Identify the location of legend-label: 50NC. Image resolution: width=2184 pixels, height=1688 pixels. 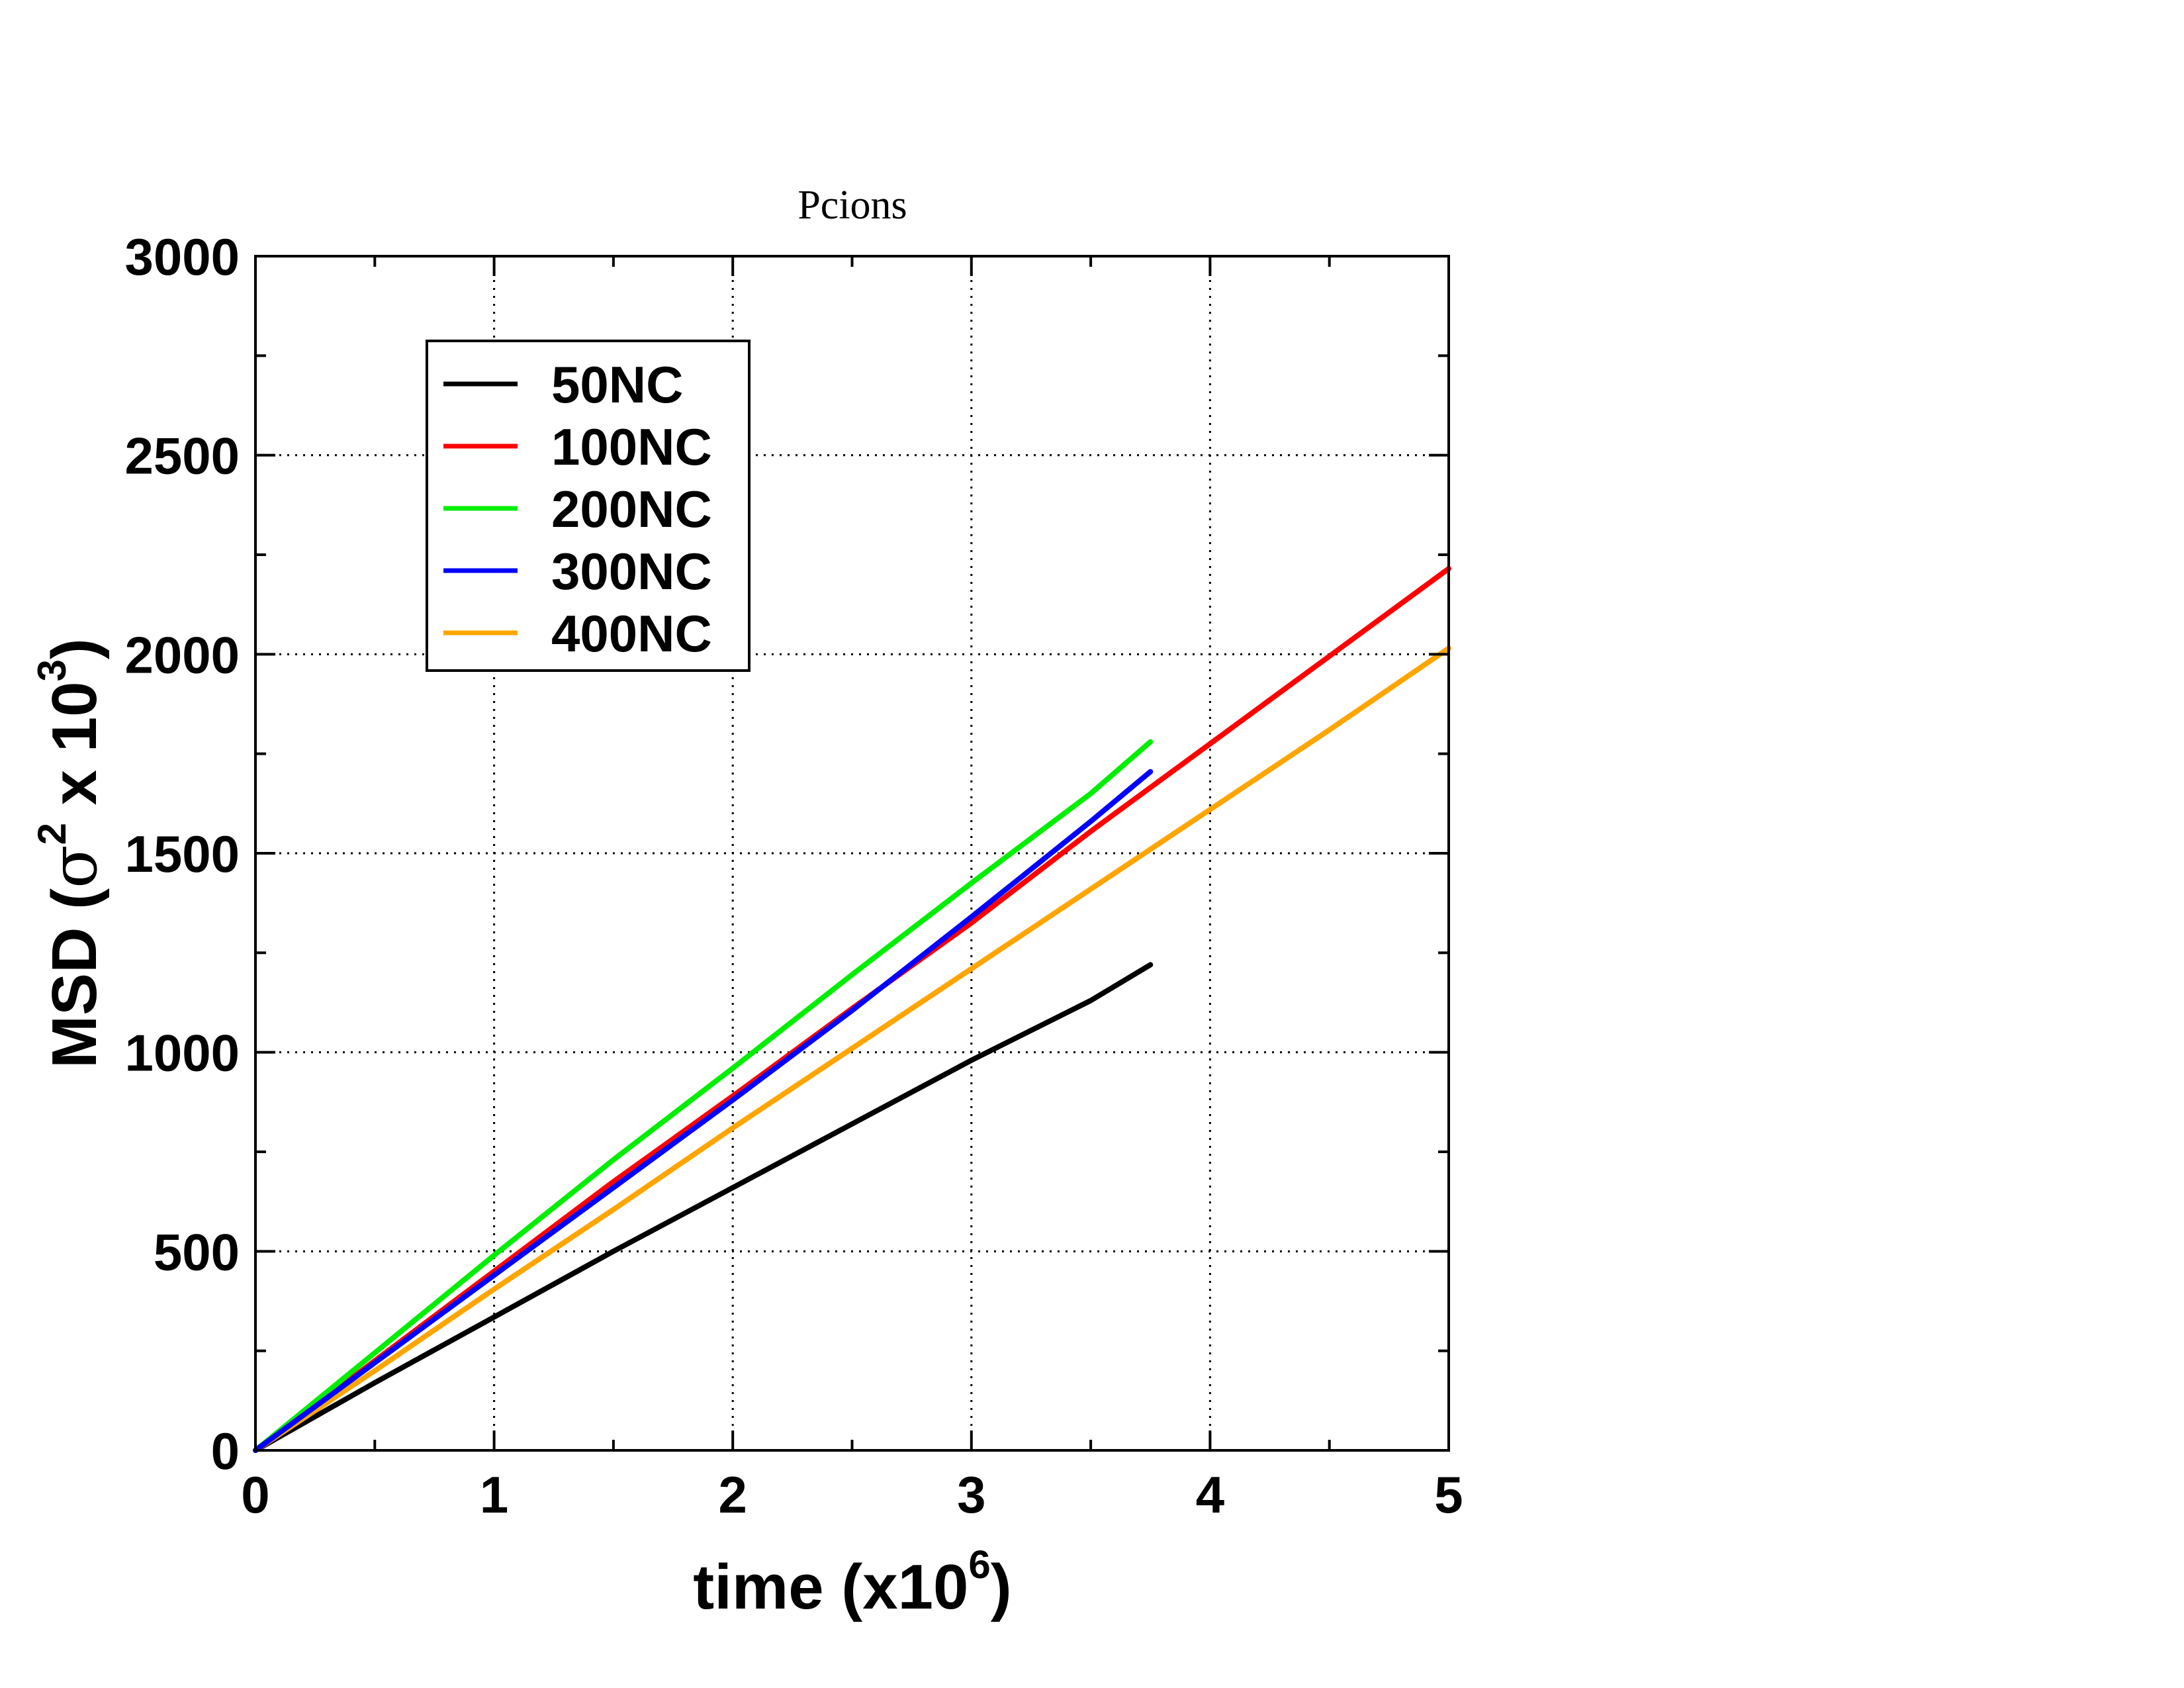
(617, 384).